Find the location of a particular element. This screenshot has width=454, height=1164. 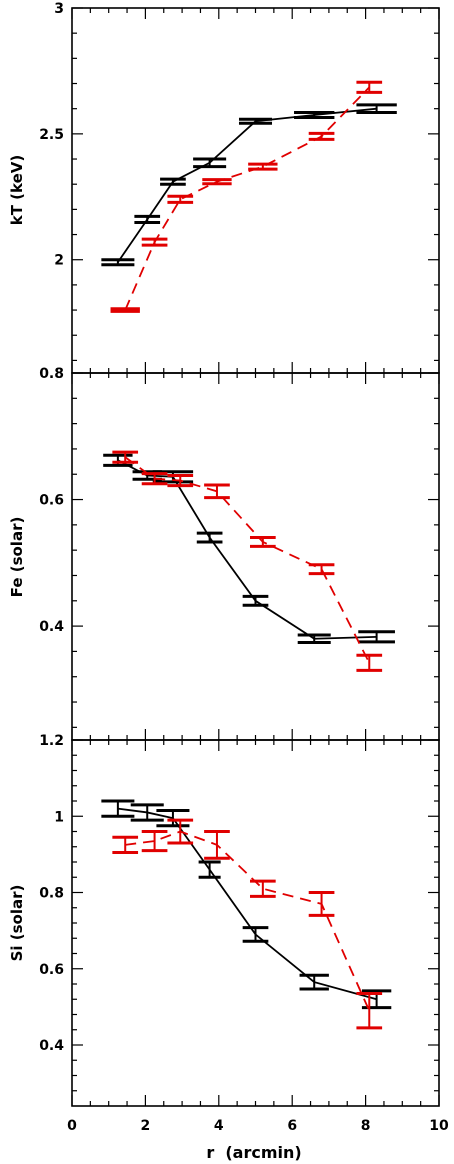

y-tick-label: 2.5 is located at coordinates (51, 135).